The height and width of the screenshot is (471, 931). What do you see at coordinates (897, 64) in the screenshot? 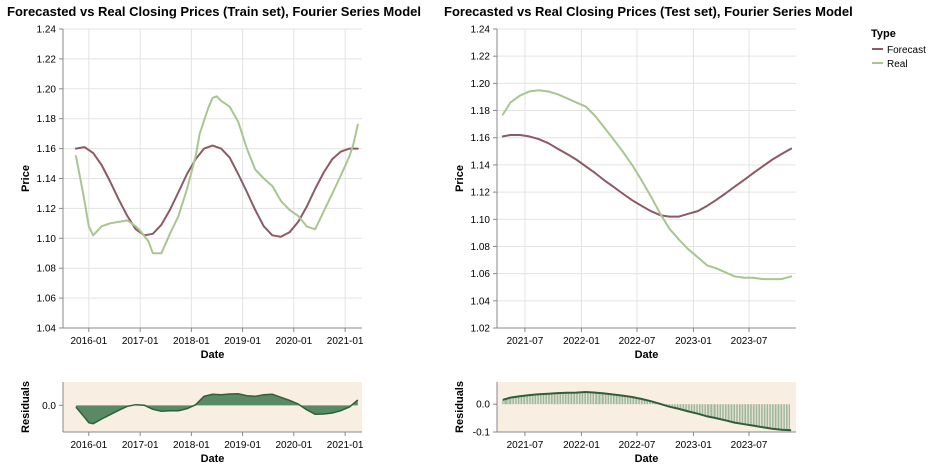
I see `legend-label-real: Real` at bounding box center [897, 64].